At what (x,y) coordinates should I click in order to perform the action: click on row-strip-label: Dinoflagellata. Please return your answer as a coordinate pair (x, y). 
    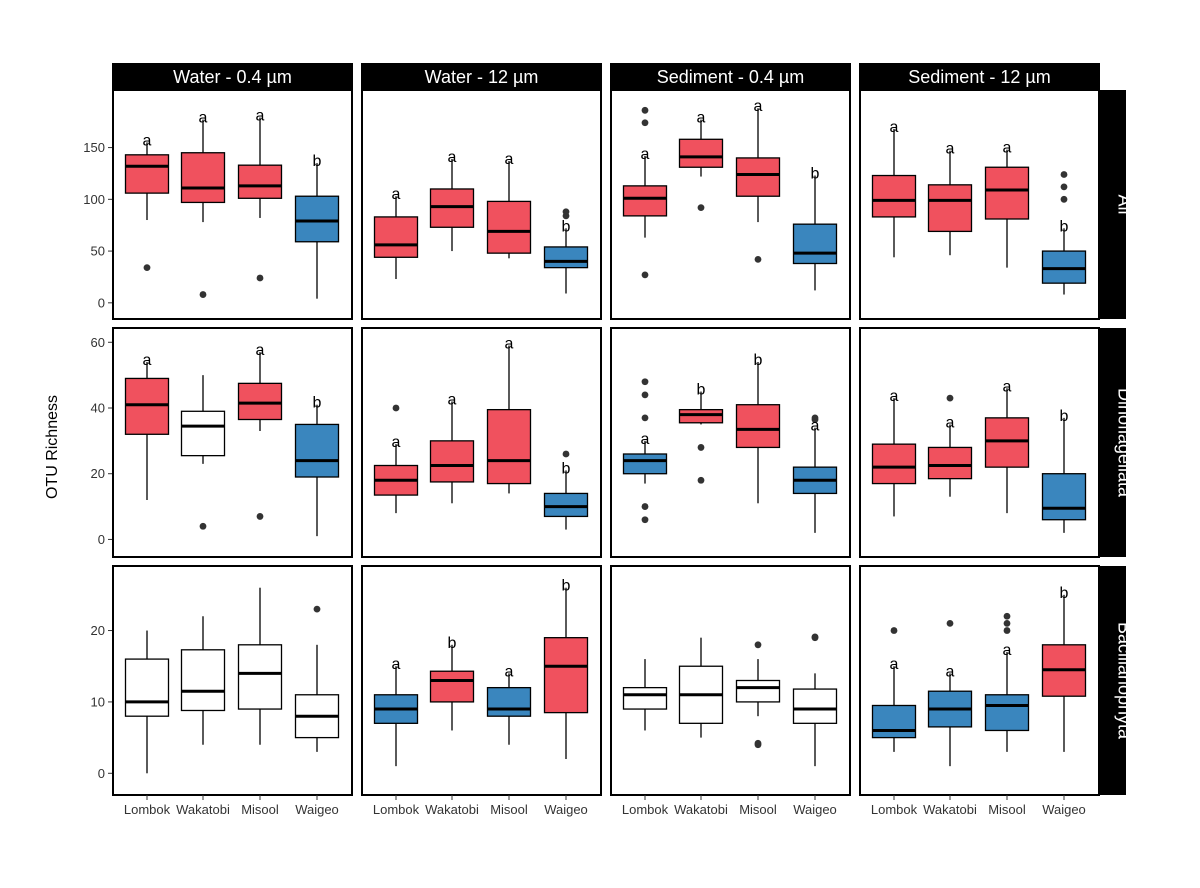
    Looking at the image, I should click on (1125, 443).